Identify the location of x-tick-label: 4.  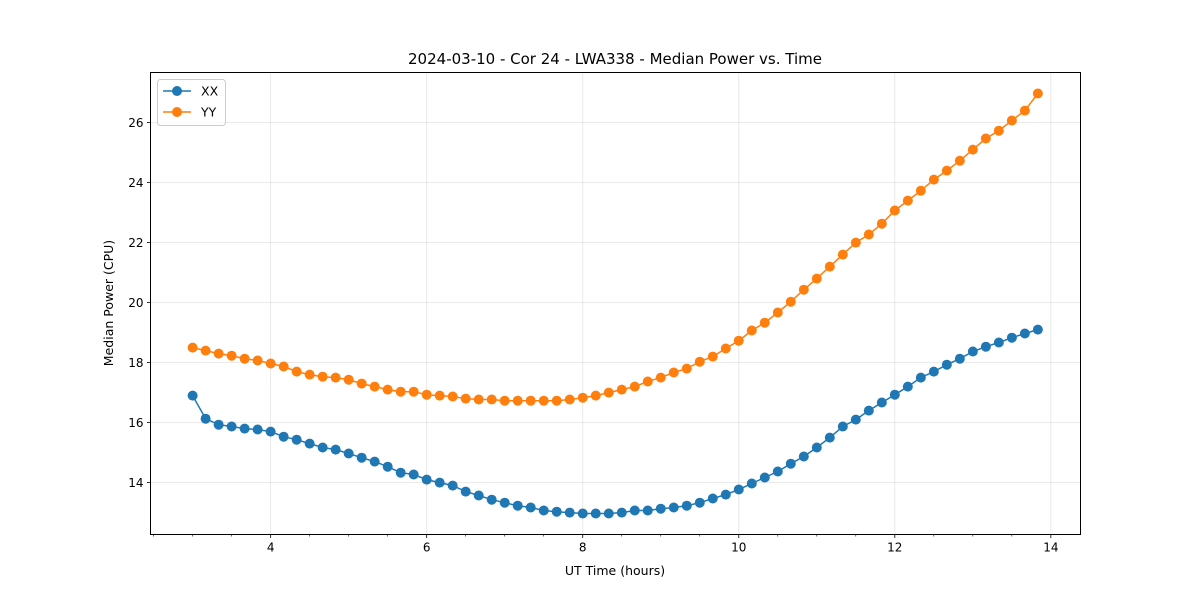
(271, 548).